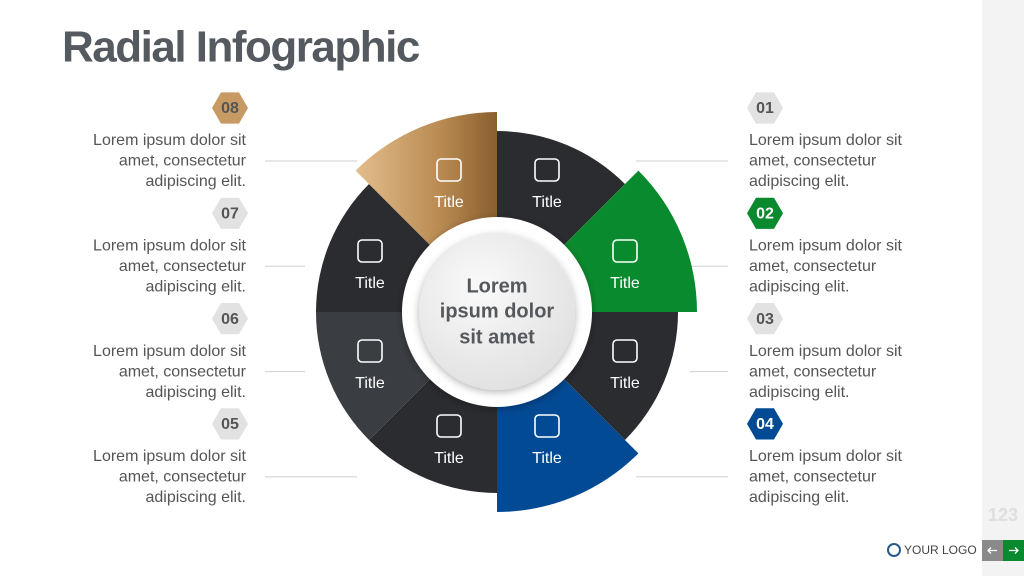  What do you see at coordinates (940, 550) in the screenshot?
I see `logo: YOUR LOGO` at bounding box center [940, 550].